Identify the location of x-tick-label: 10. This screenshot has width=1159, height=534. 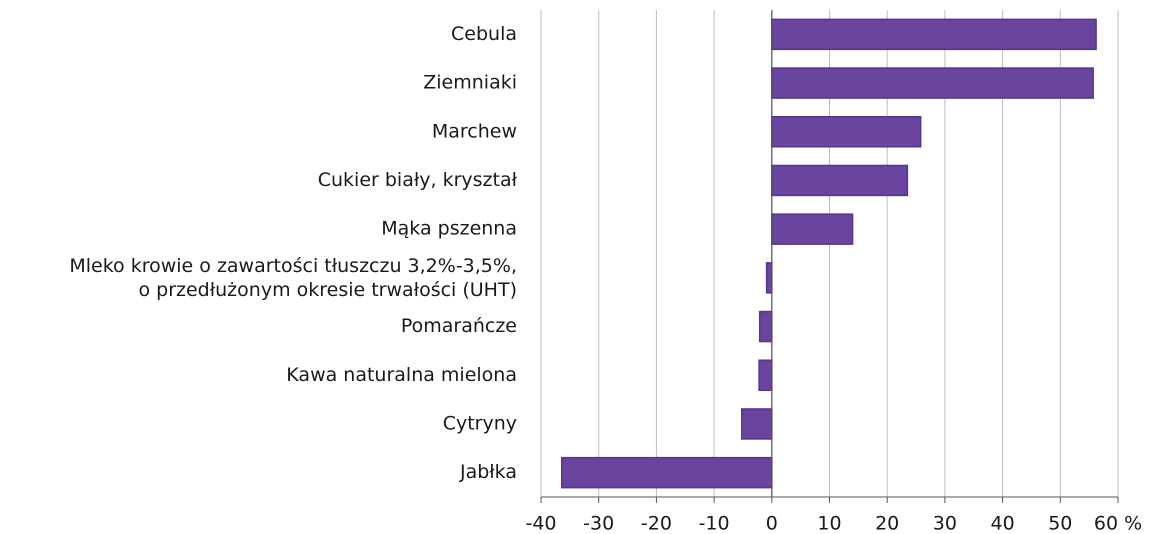
(829, 523).